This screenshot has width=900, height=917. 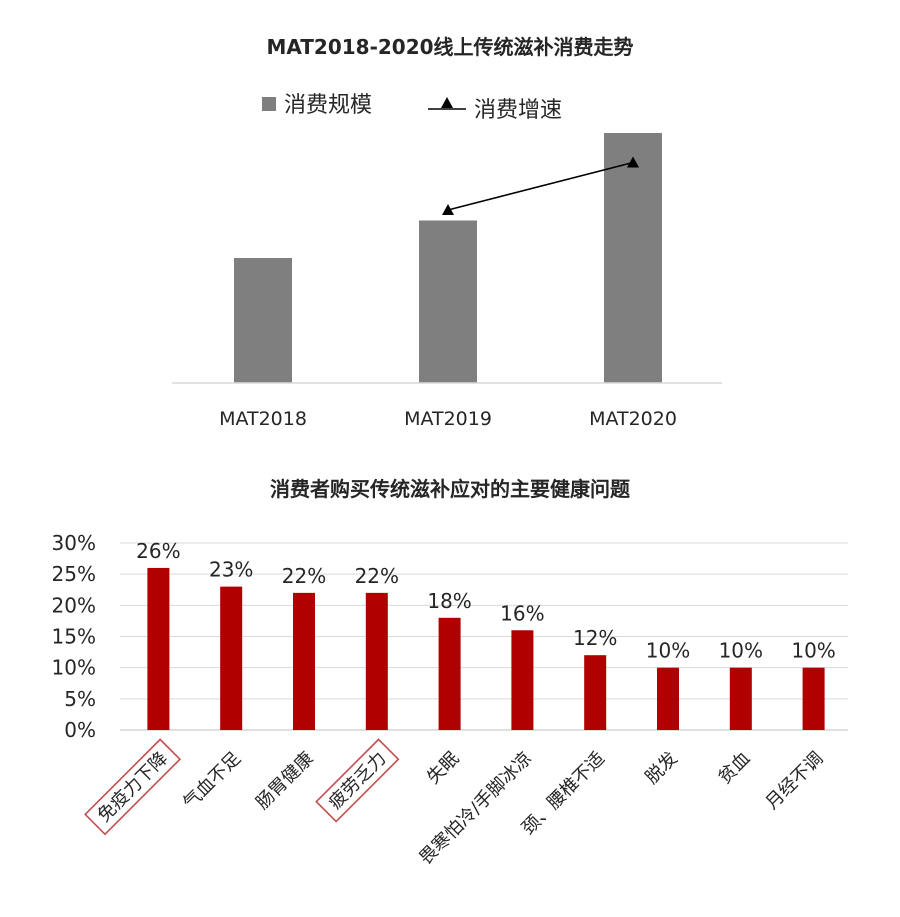 I want to click on y-tick-label: 5%, so click(x=80, y=699).